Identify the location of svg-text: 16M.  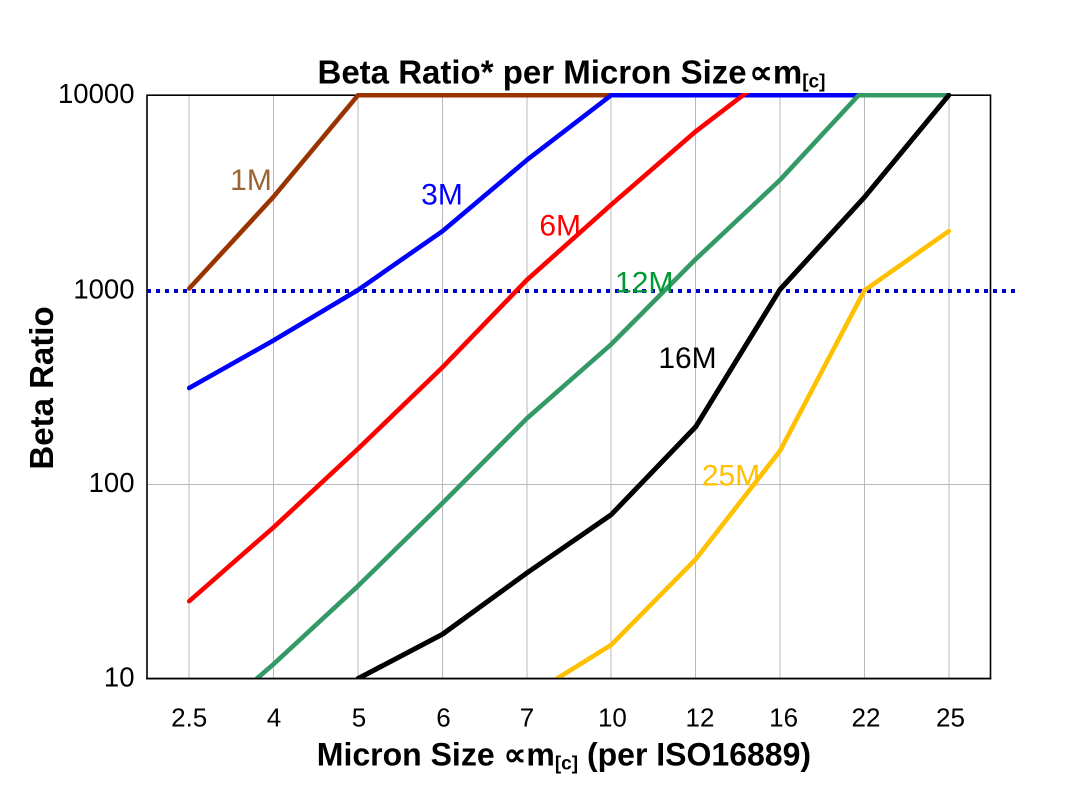
(687, 358).